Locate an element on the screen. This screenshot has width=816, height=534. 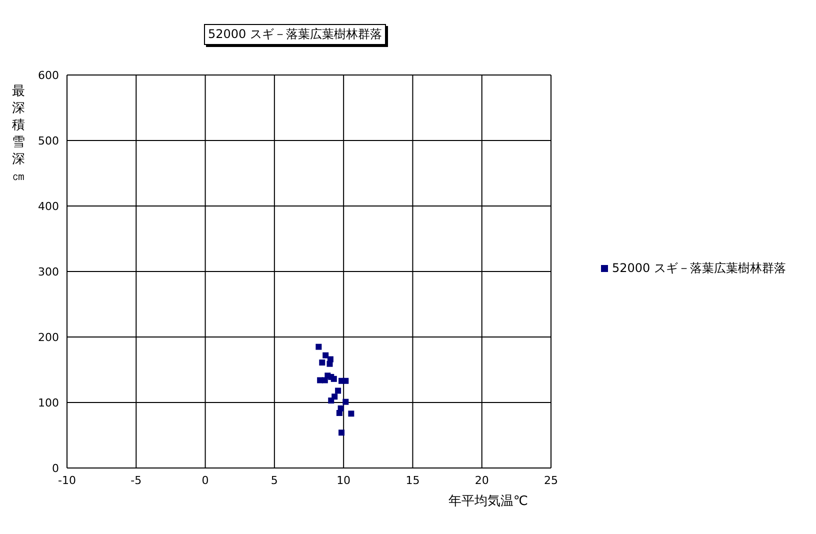
x-tick-label: 20 is located at coordinates (481, 480).